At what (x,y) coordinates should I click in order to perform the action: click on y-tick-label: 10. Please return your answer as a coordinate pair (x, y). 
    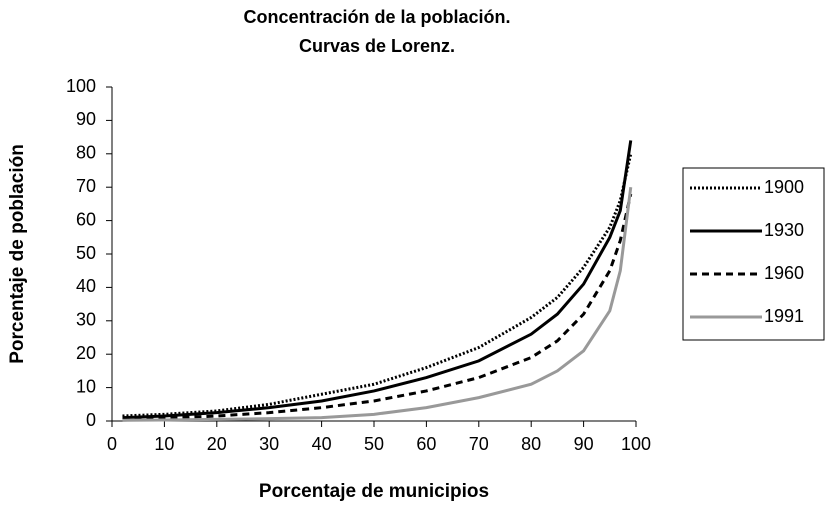
    Looking at the image, I should click on (86, 386).